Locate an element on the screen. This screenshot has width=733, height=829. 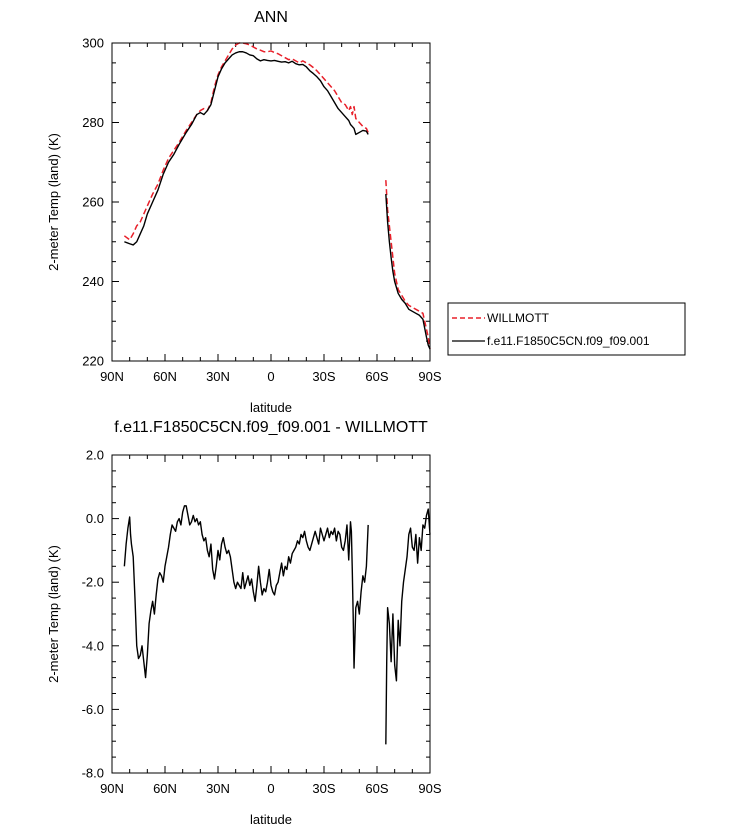
top-x-tick-label: 30N is located at coordinates (218, 376).